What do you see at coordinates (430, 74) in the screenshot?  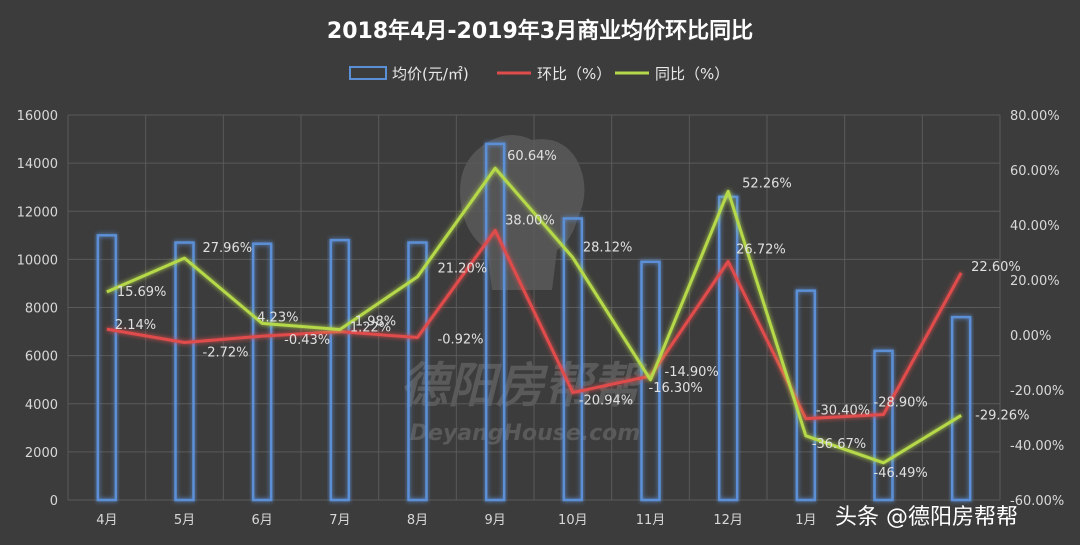 I see `legend-label-price: 均价(元/㎡)` at bounding box center [430, 74].